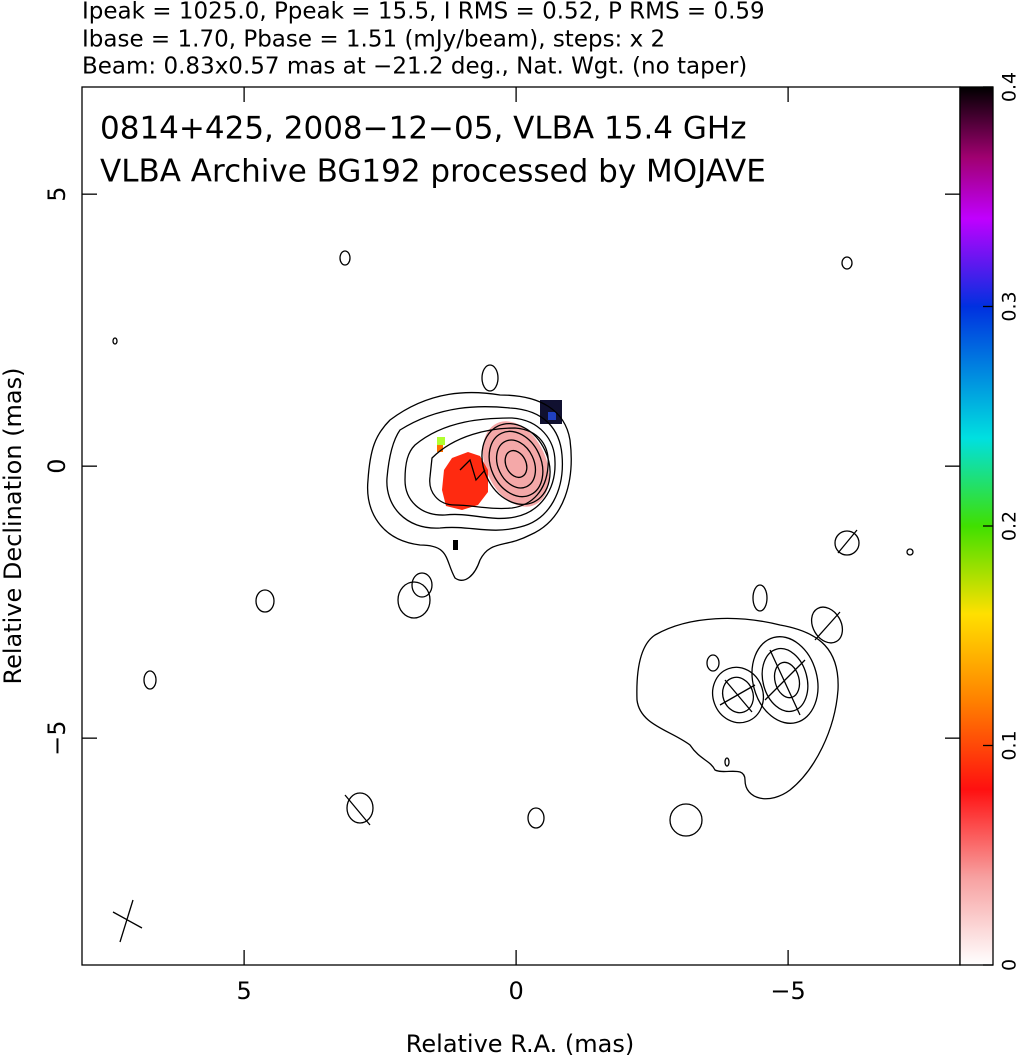 This screenshot has width=1021, height=1060. Describe the element at coordinates (1010, 526) in the screenshot. I see `colorbar-tick-label: 0.2` at that location.